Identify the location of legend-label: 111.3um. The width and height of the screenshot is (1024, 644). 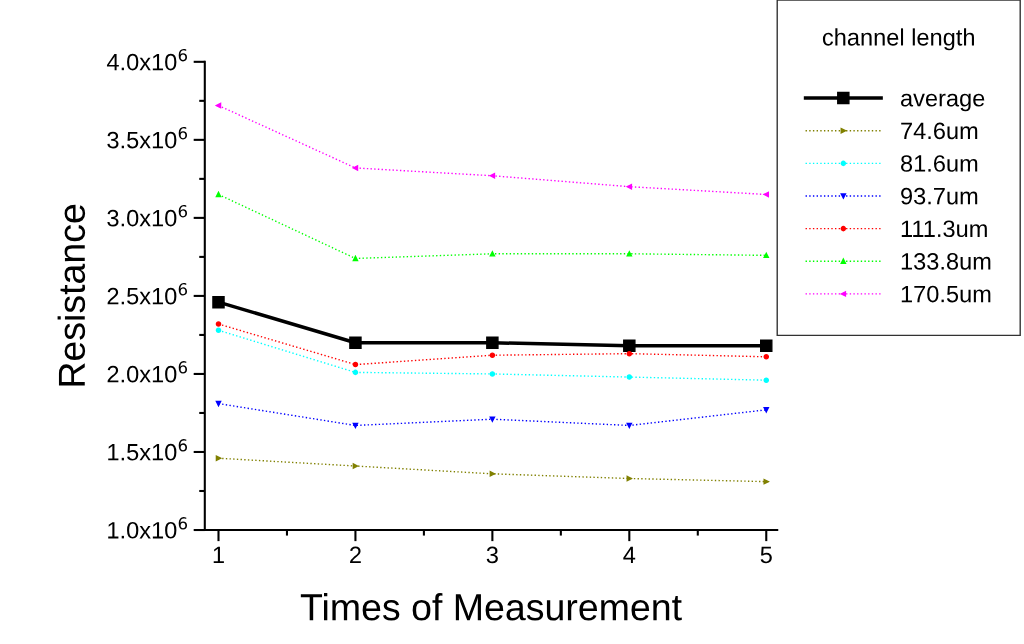
(944, 229).